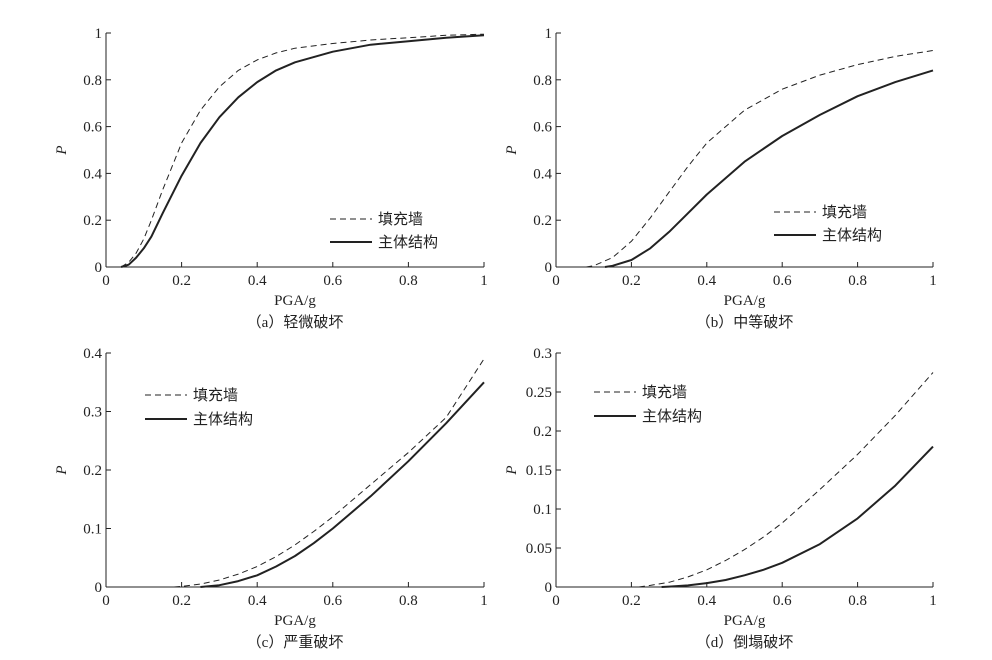 The height and width of the screenshot is (660, 992). I want to click on y-tick-label: 0.15, so click(539, 471).